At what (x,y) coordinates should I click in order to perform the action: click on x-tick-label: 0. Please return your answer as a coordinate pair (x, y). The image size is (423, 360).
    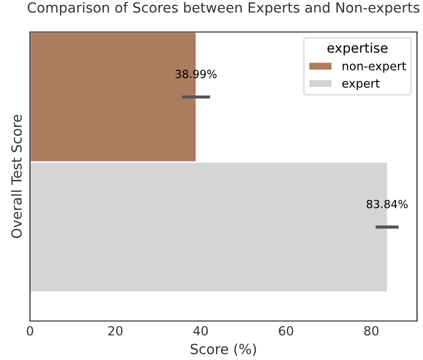
    Looking at the image, I should click on (30, 331).